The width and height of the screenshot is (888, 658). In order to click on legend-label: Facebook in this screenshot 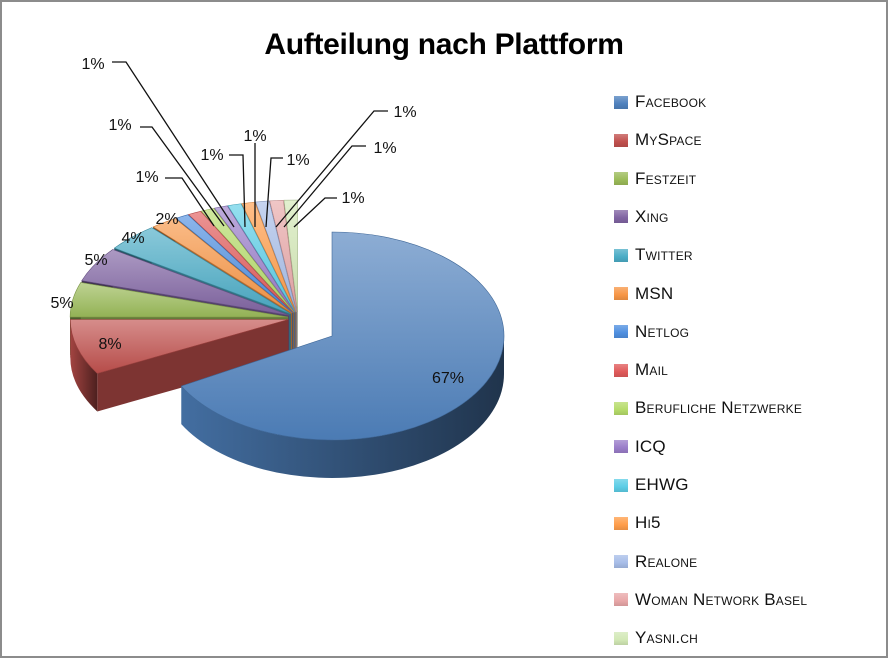, I will do `click(671, 101)`.